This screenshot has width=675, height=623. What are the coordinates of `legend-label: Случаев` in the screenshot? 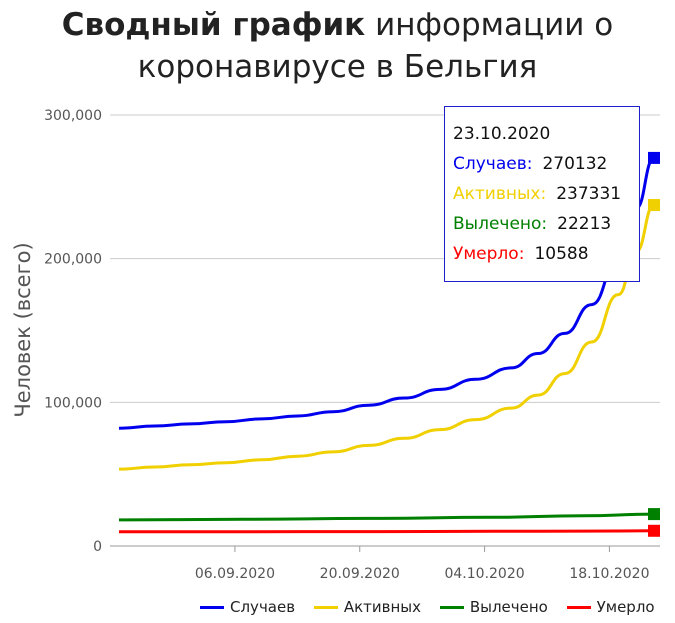 It's located at (263, 607).